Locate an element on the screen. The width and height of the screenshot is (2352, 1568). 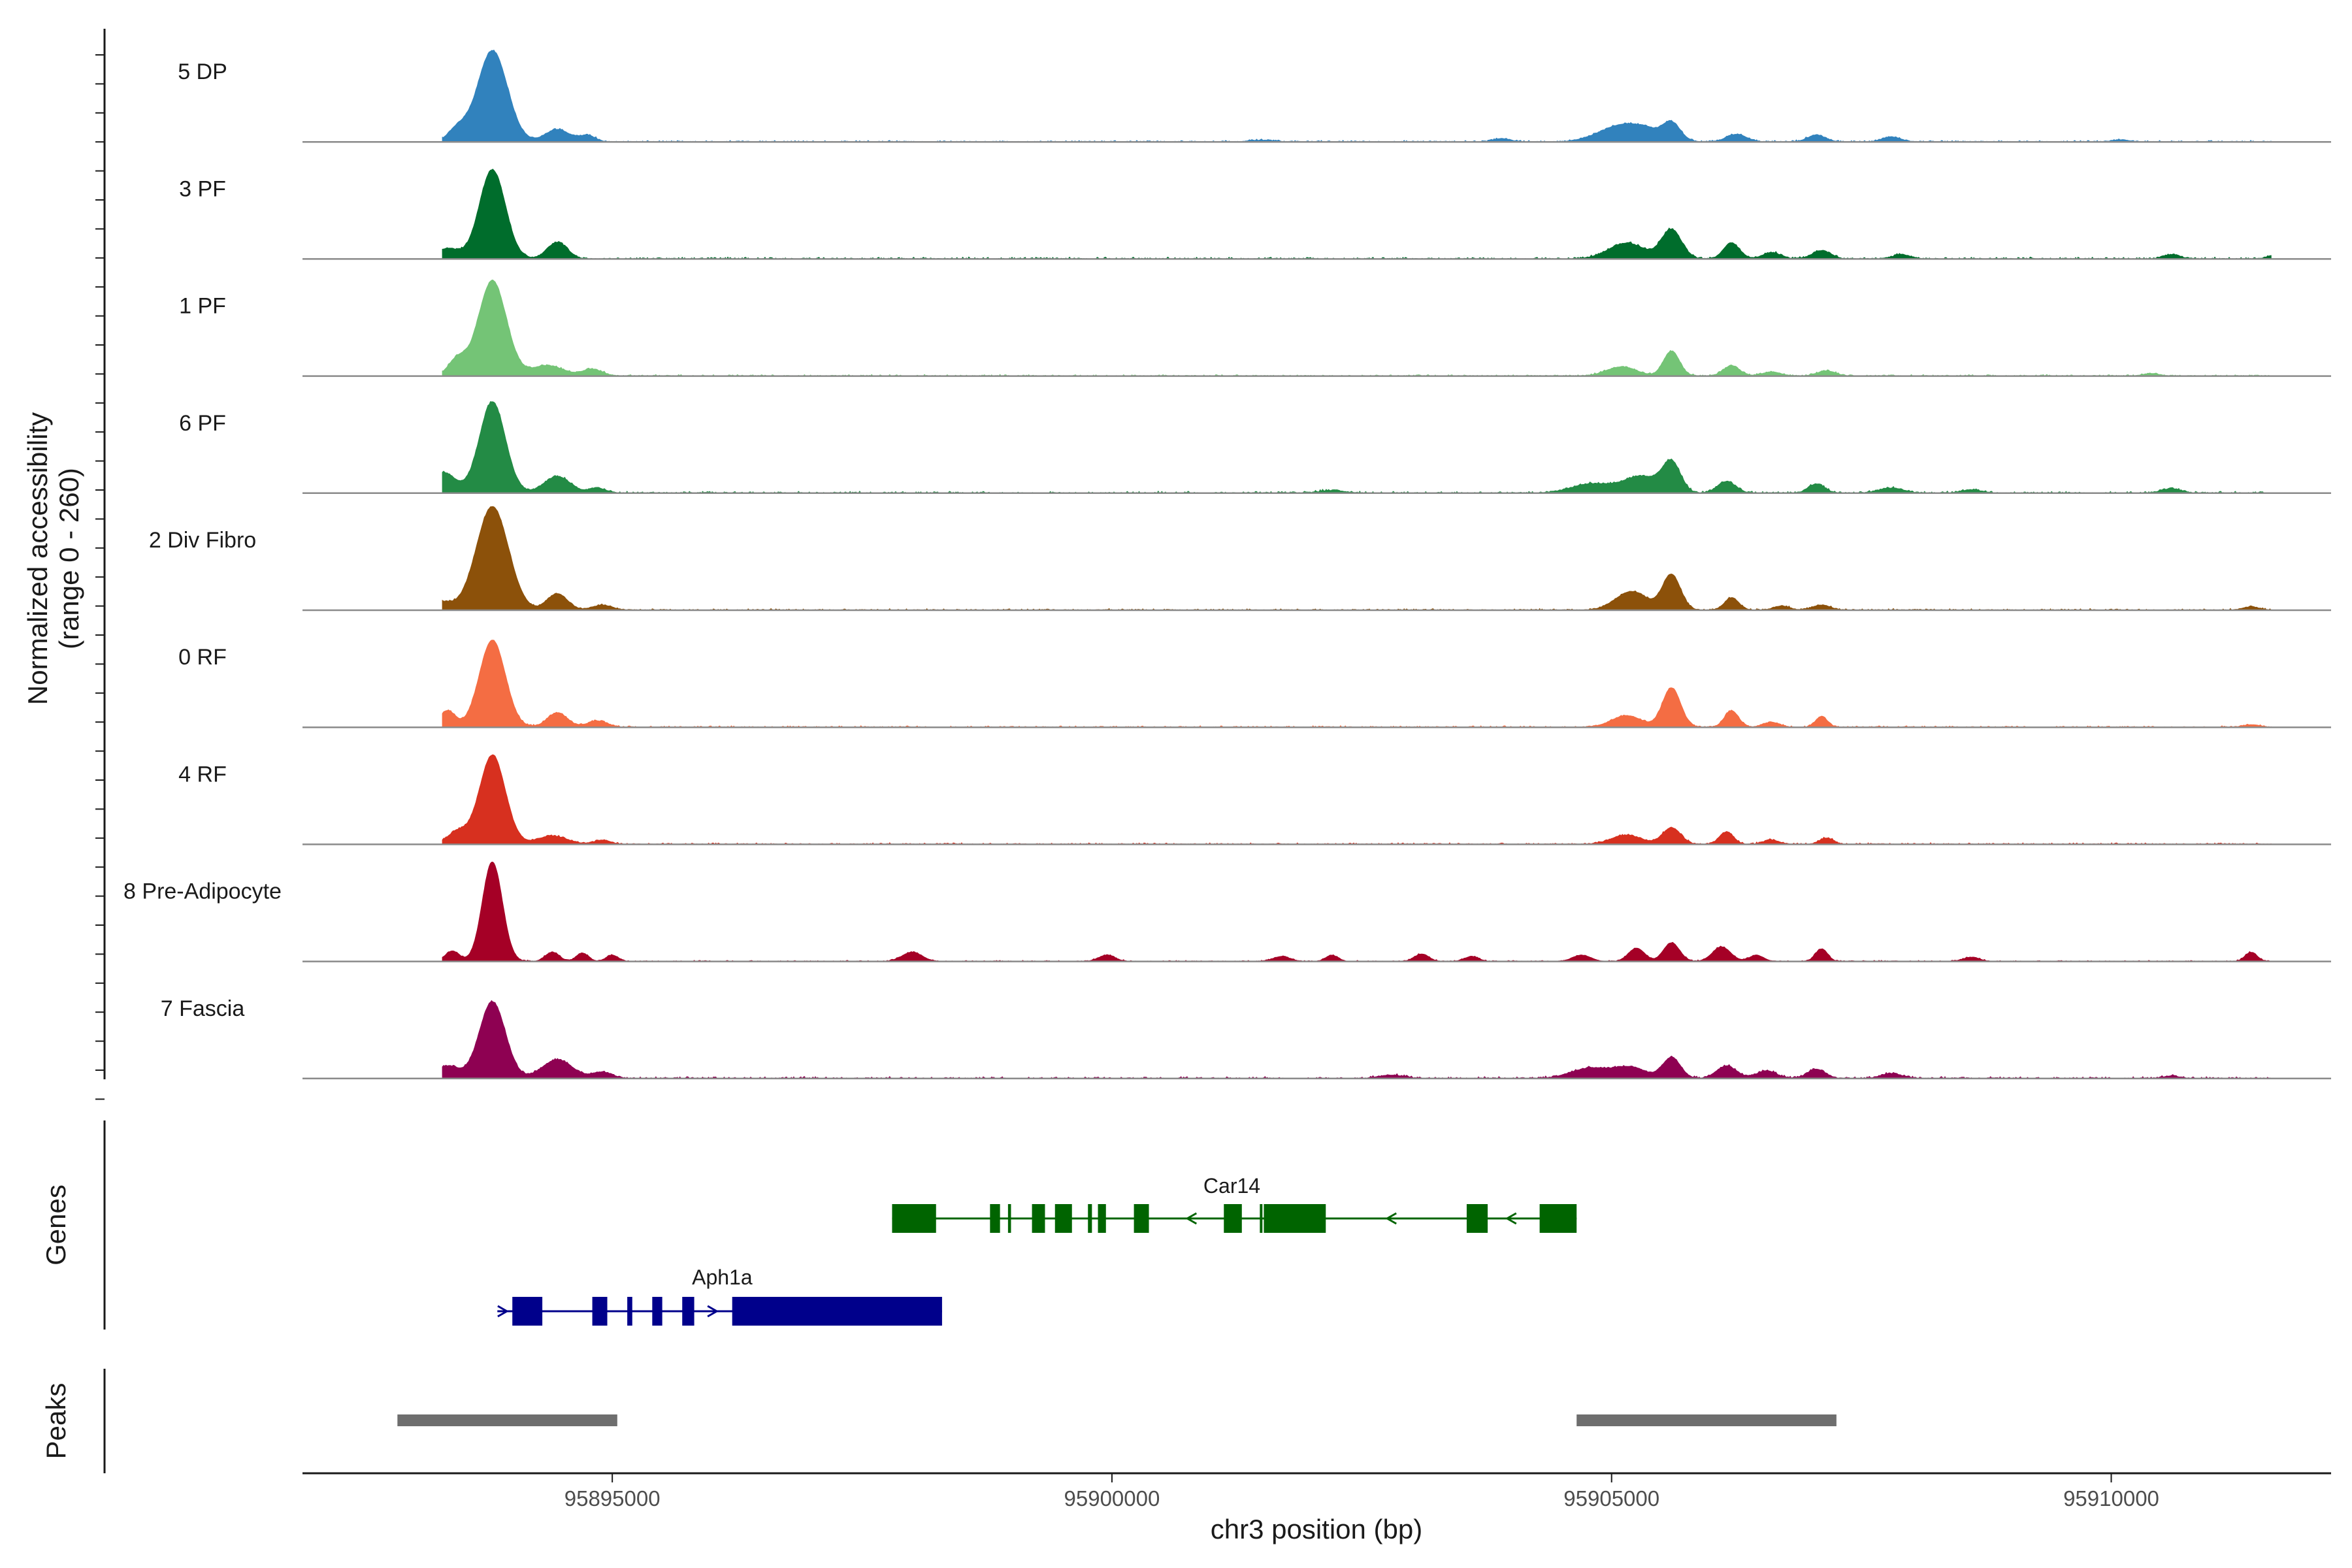
x-tick-label: 95895000 is located at coordinates (612, 1498).